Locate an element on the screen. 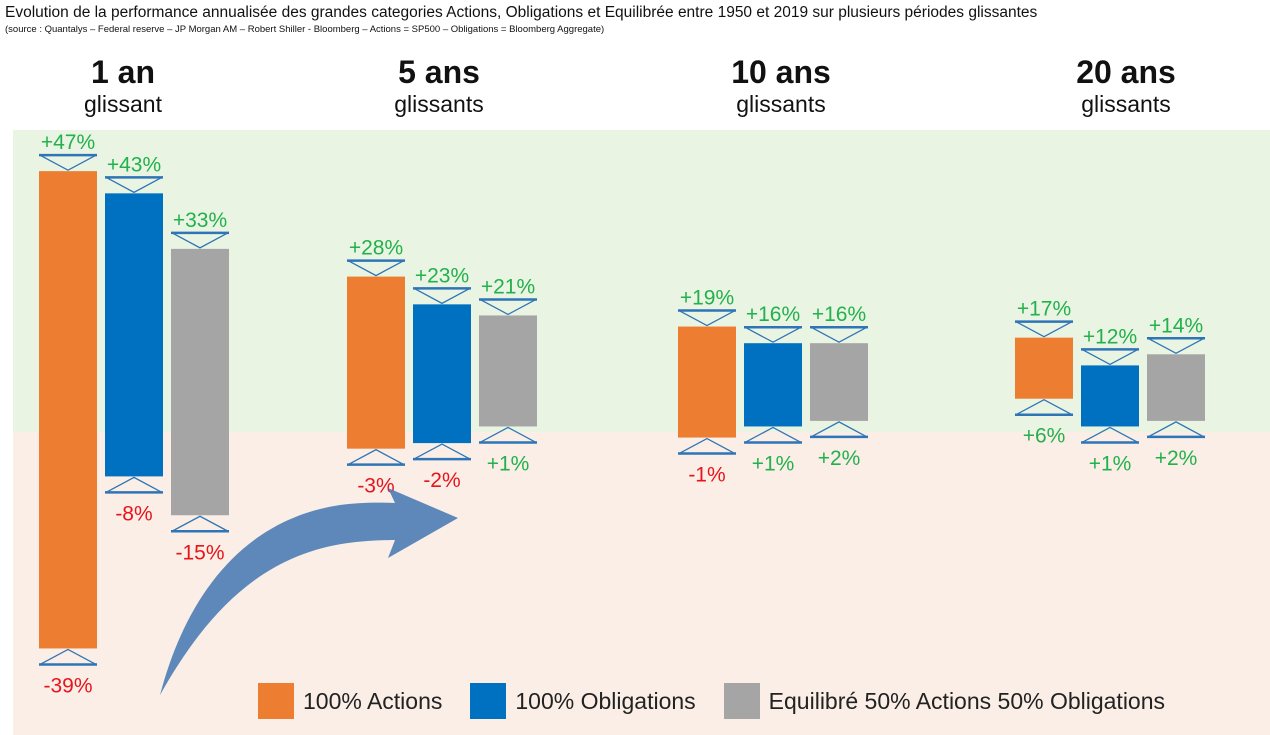 The height and width of the screenshot is (735, 1270). max-value-label: +14% is located at coordinates (1176, 325).